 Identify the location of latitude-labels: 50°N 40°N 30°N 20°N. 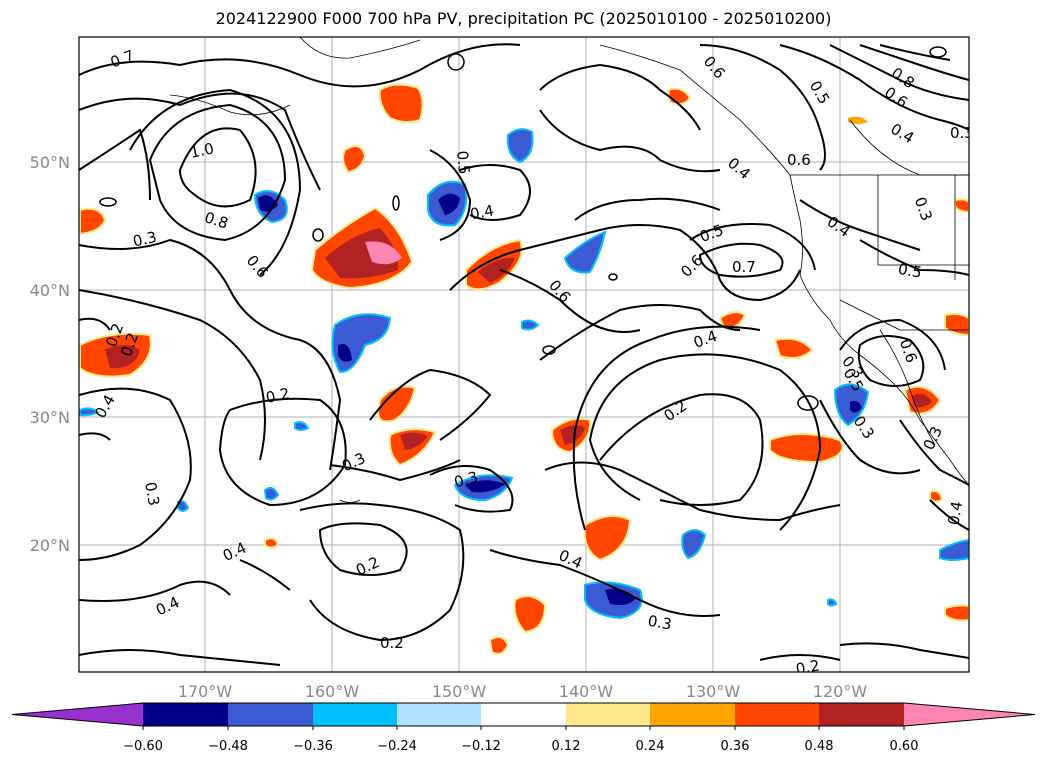
(50, 354).